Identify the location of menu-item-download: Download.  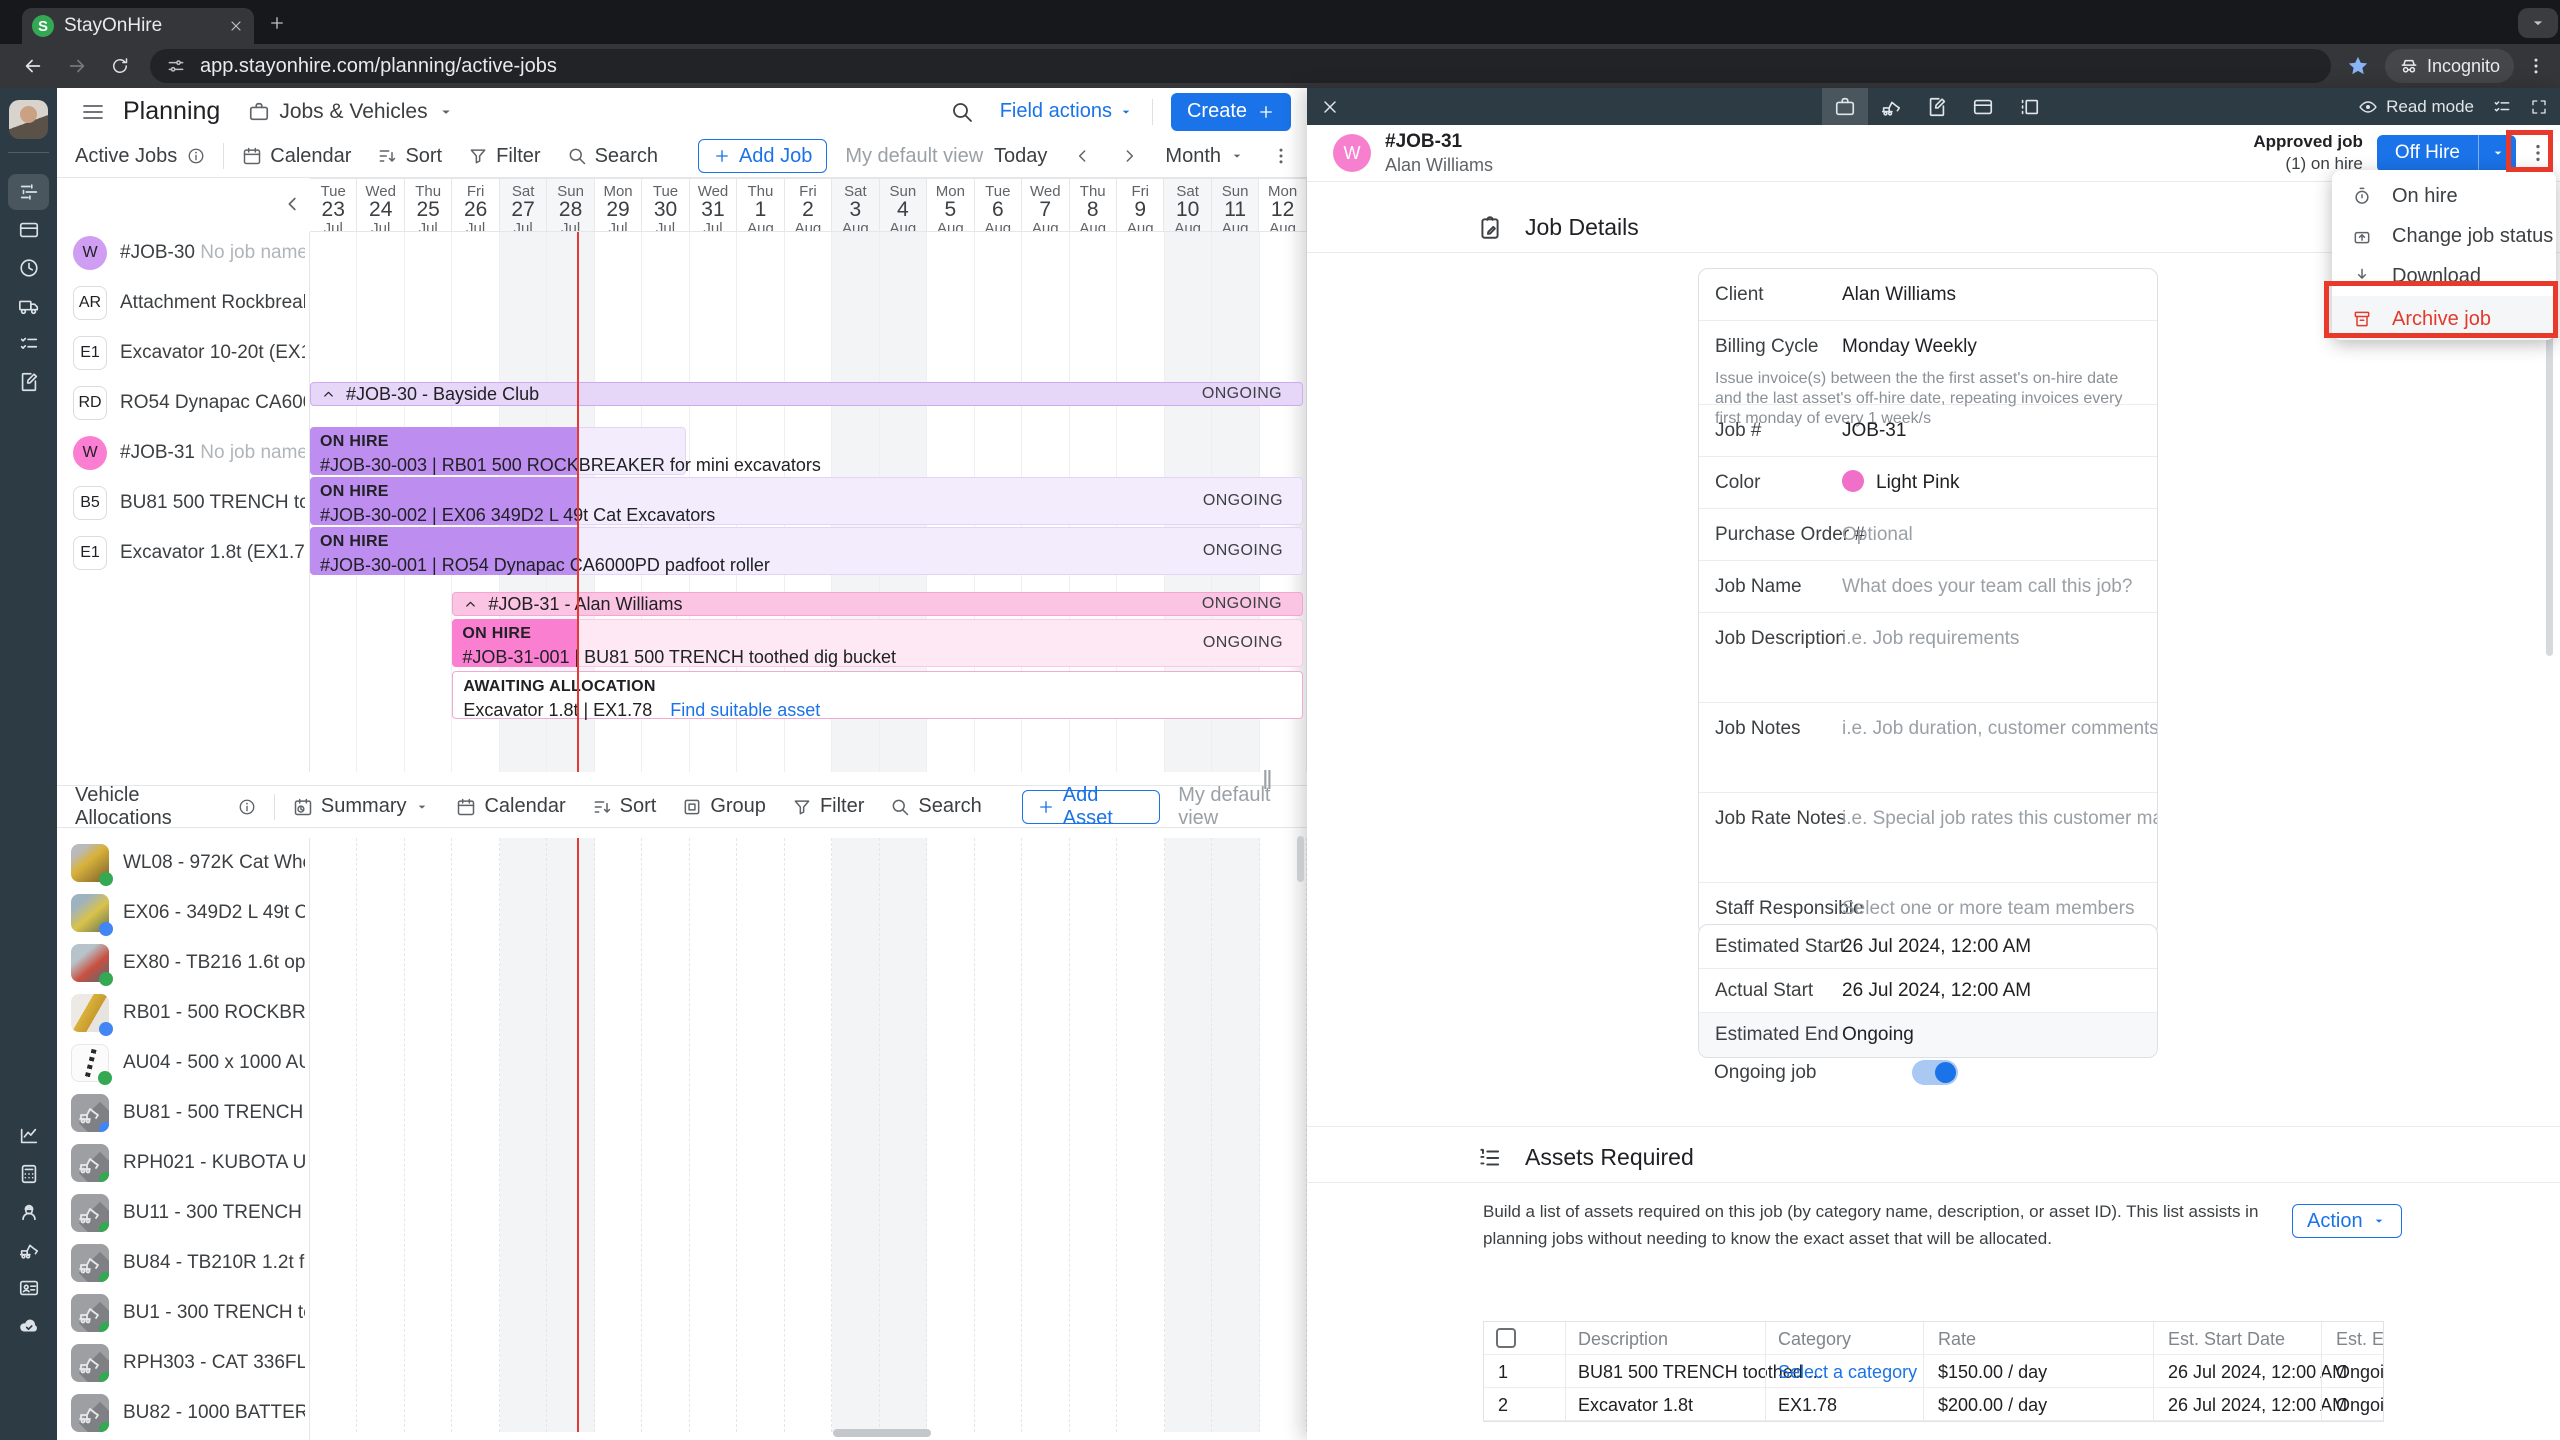
(2444, 276).